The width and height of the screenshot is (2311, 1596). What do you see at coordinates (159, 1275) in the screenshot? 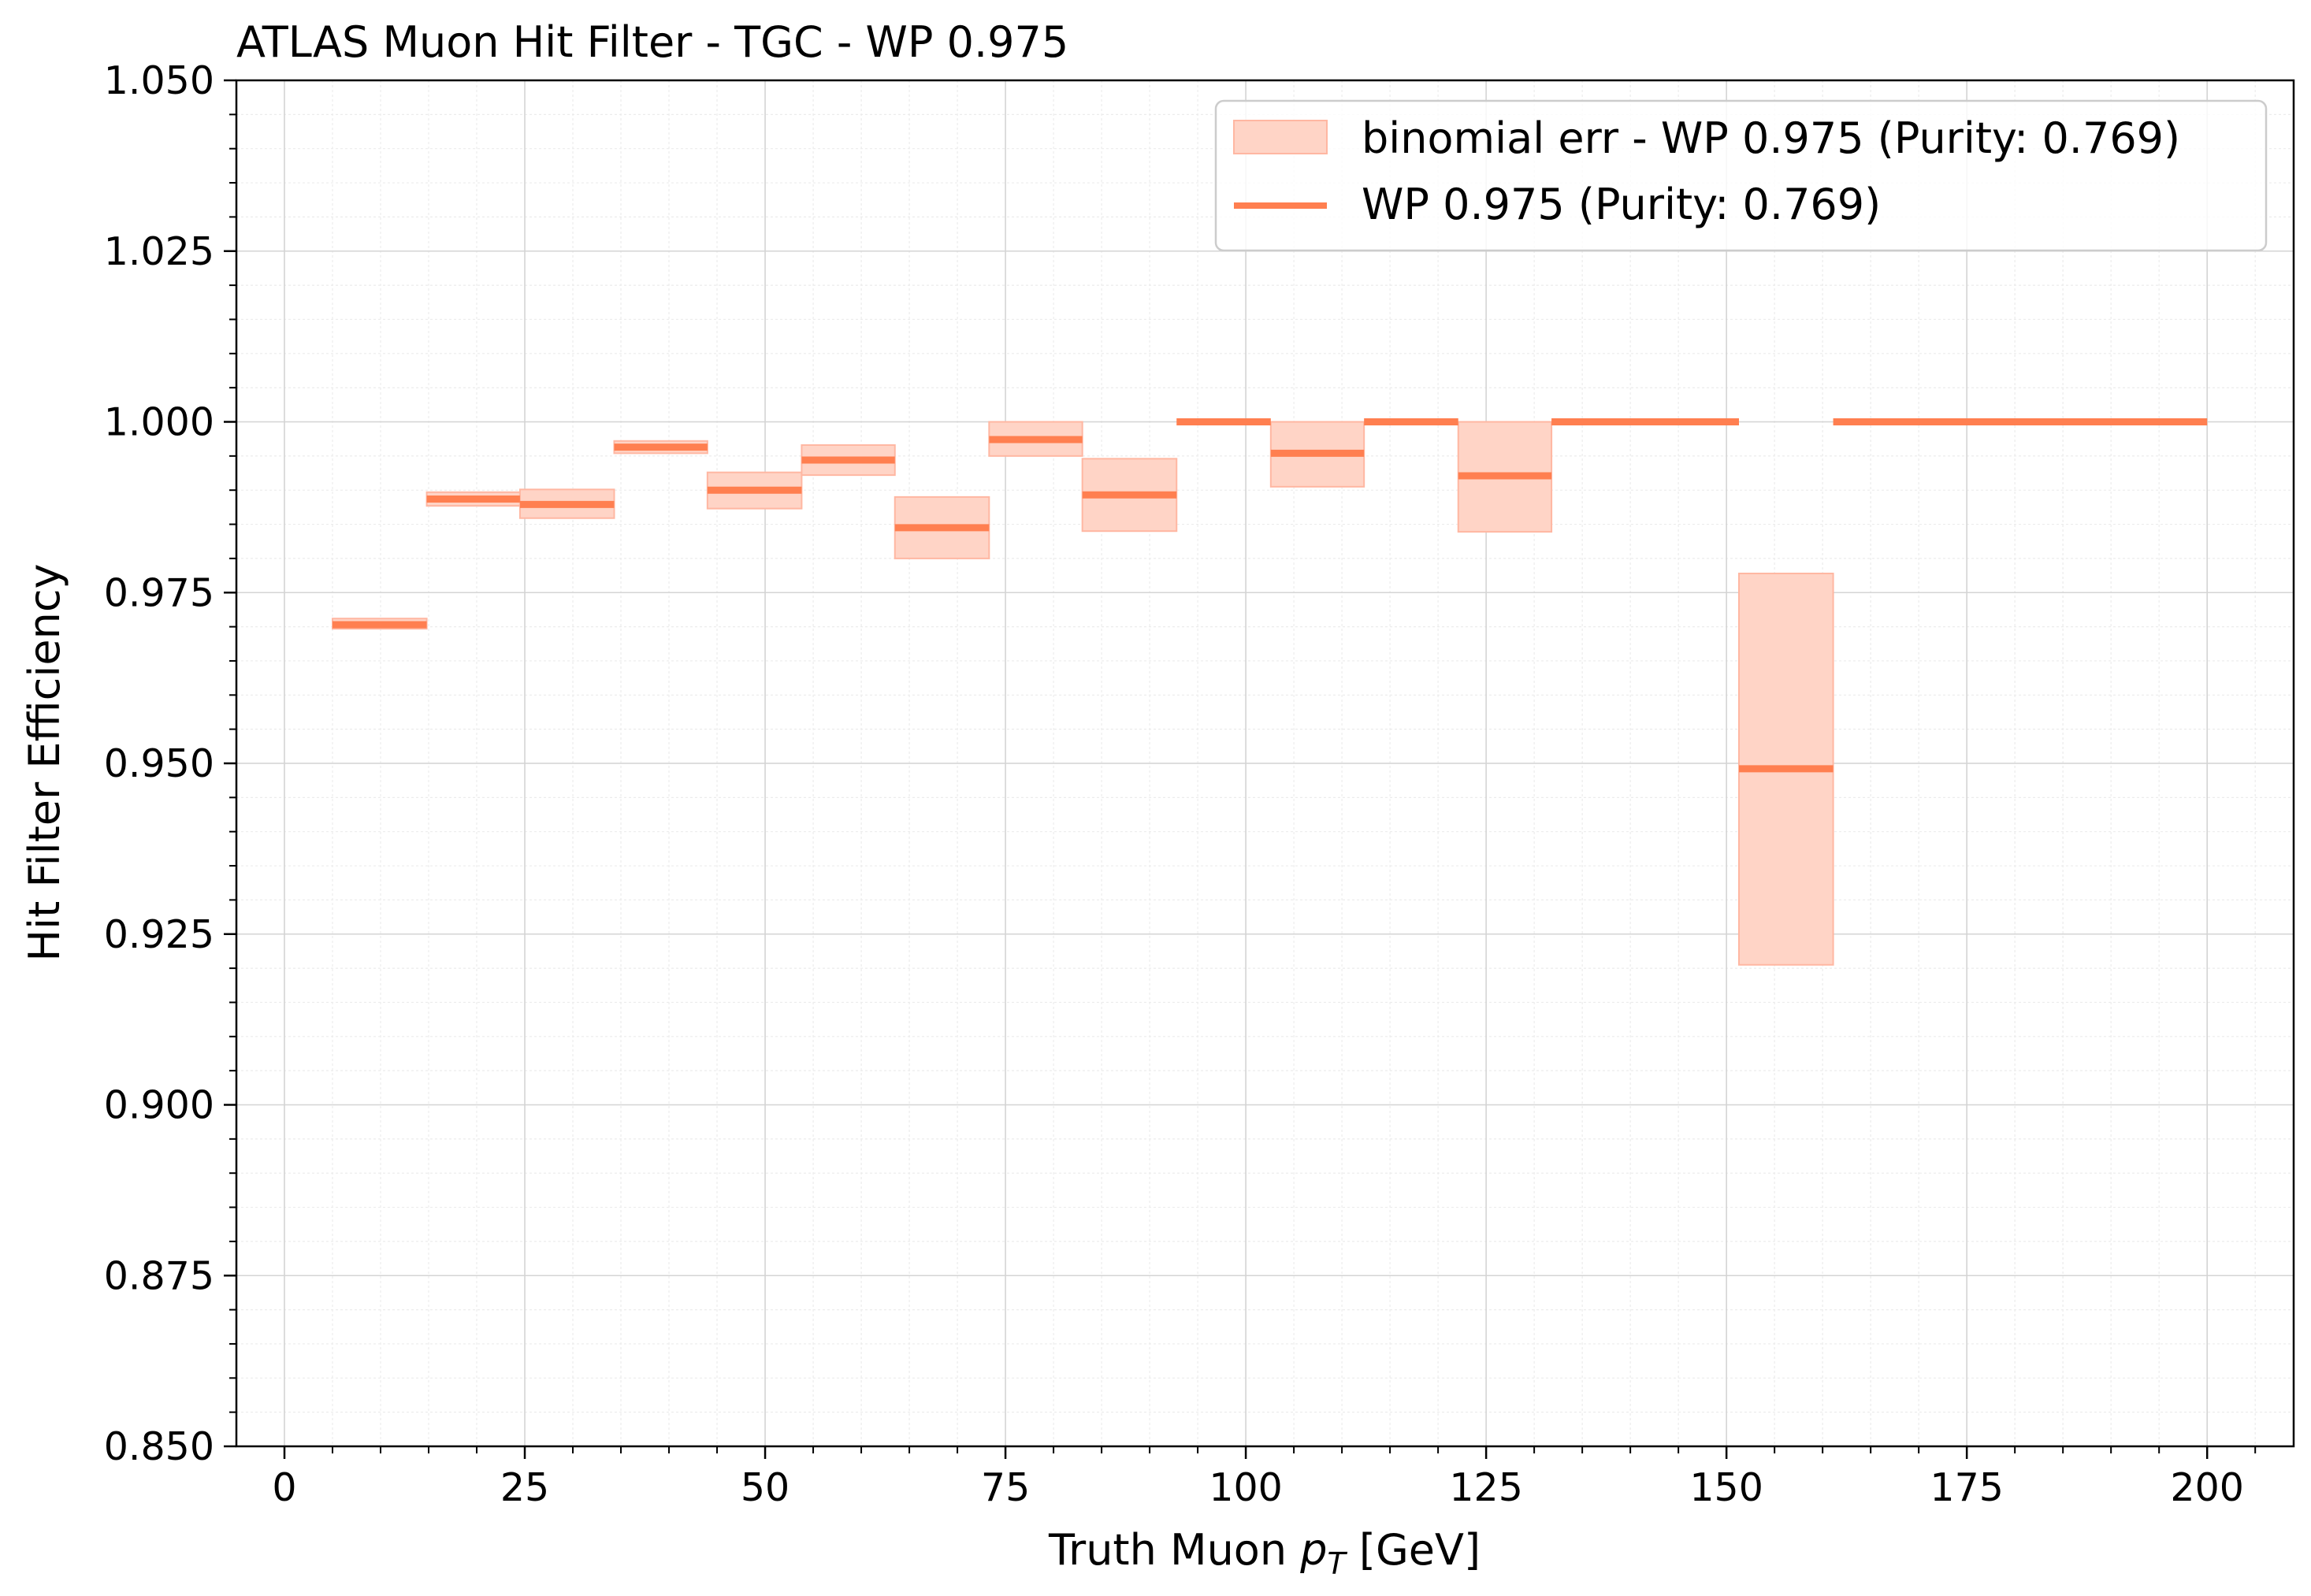
I see `y-tick-label: 0.875` at bounding box center [159, 1275].